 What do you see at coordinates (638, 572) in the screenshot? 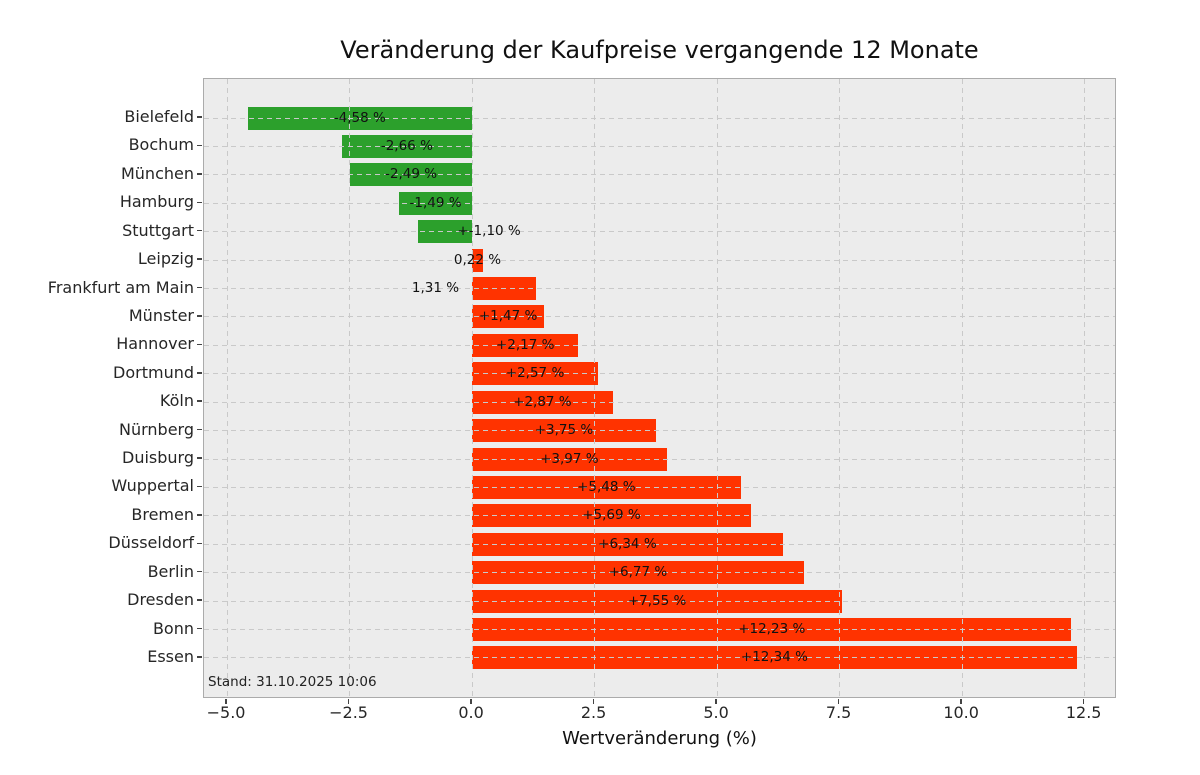
I see `bar-value-label: +6,77 %` at bounding box center [638, 572].